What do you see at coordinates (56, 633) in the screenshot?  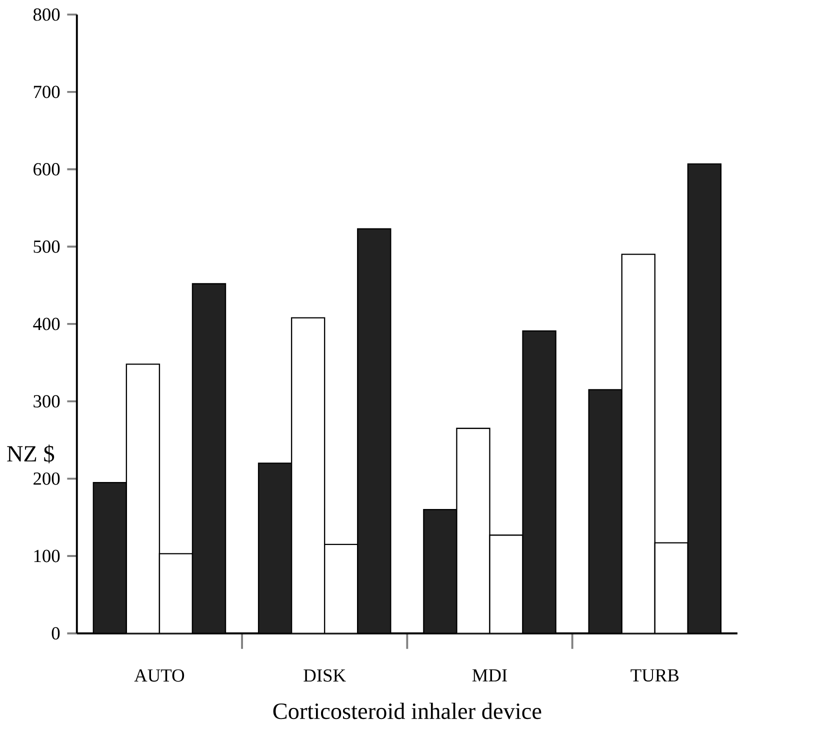 I see `y-tick-label: 0` at bounding box center [56, 633].